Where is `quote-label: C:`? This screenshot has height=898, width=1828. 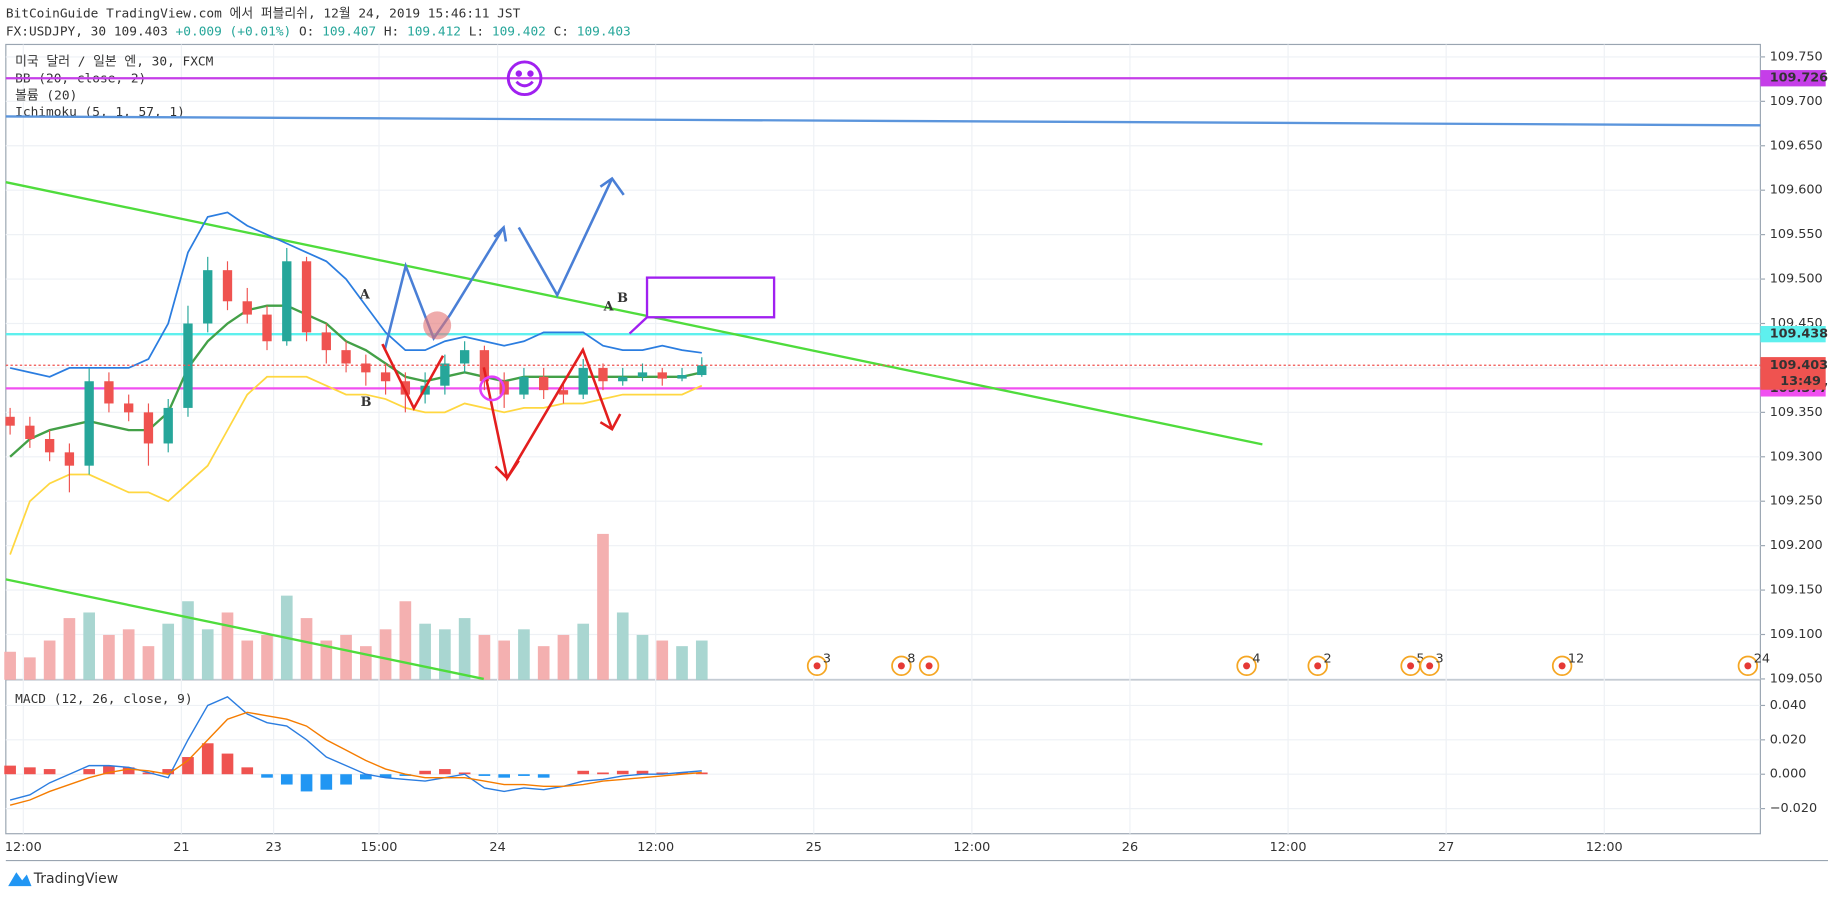 quote-label: C: is located at coordinates (565, 31).